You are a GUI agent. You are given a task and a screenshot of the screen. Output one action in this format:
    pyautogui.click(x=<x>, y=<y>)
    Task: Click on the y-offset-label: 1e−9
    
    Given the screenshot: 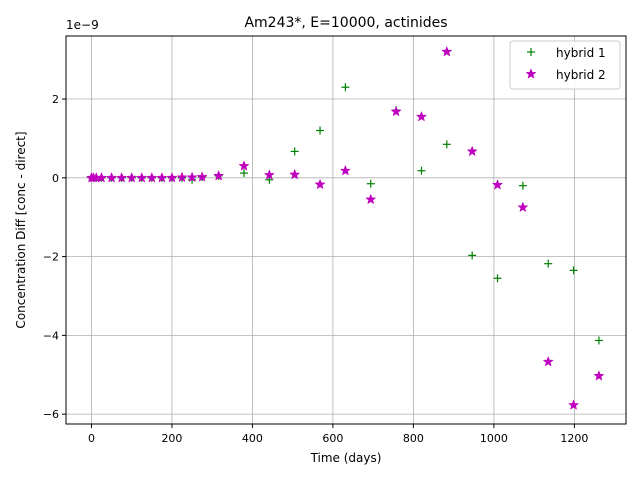 What is the action you would take?
    pyautogui.click(x=82, y=25)
    